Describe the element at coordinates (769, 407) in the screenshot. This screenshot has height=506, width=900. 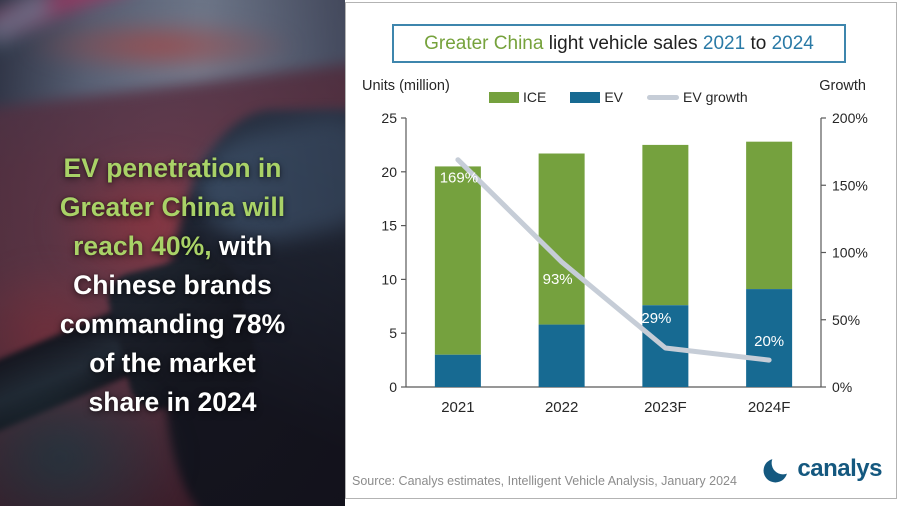
I see `x-tick-label-2024F: 2024F` at that location.